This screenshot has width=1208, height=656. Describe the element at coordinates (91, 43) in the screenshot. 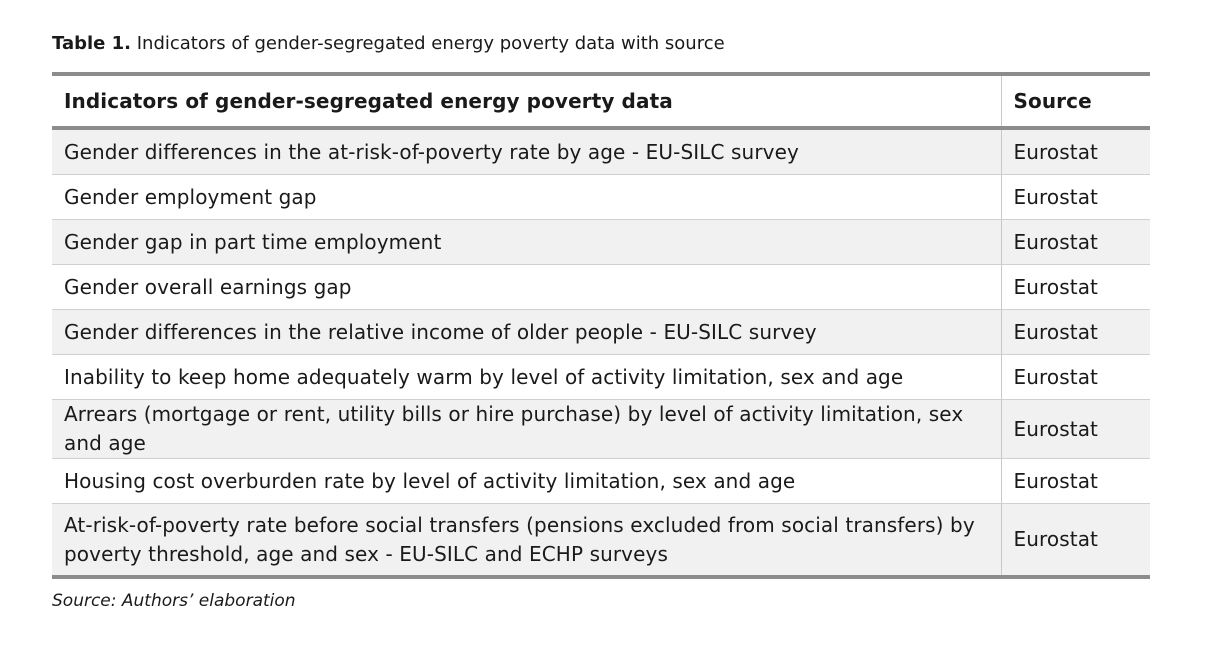

I see `table-caption-label: Table 1.` at that location.